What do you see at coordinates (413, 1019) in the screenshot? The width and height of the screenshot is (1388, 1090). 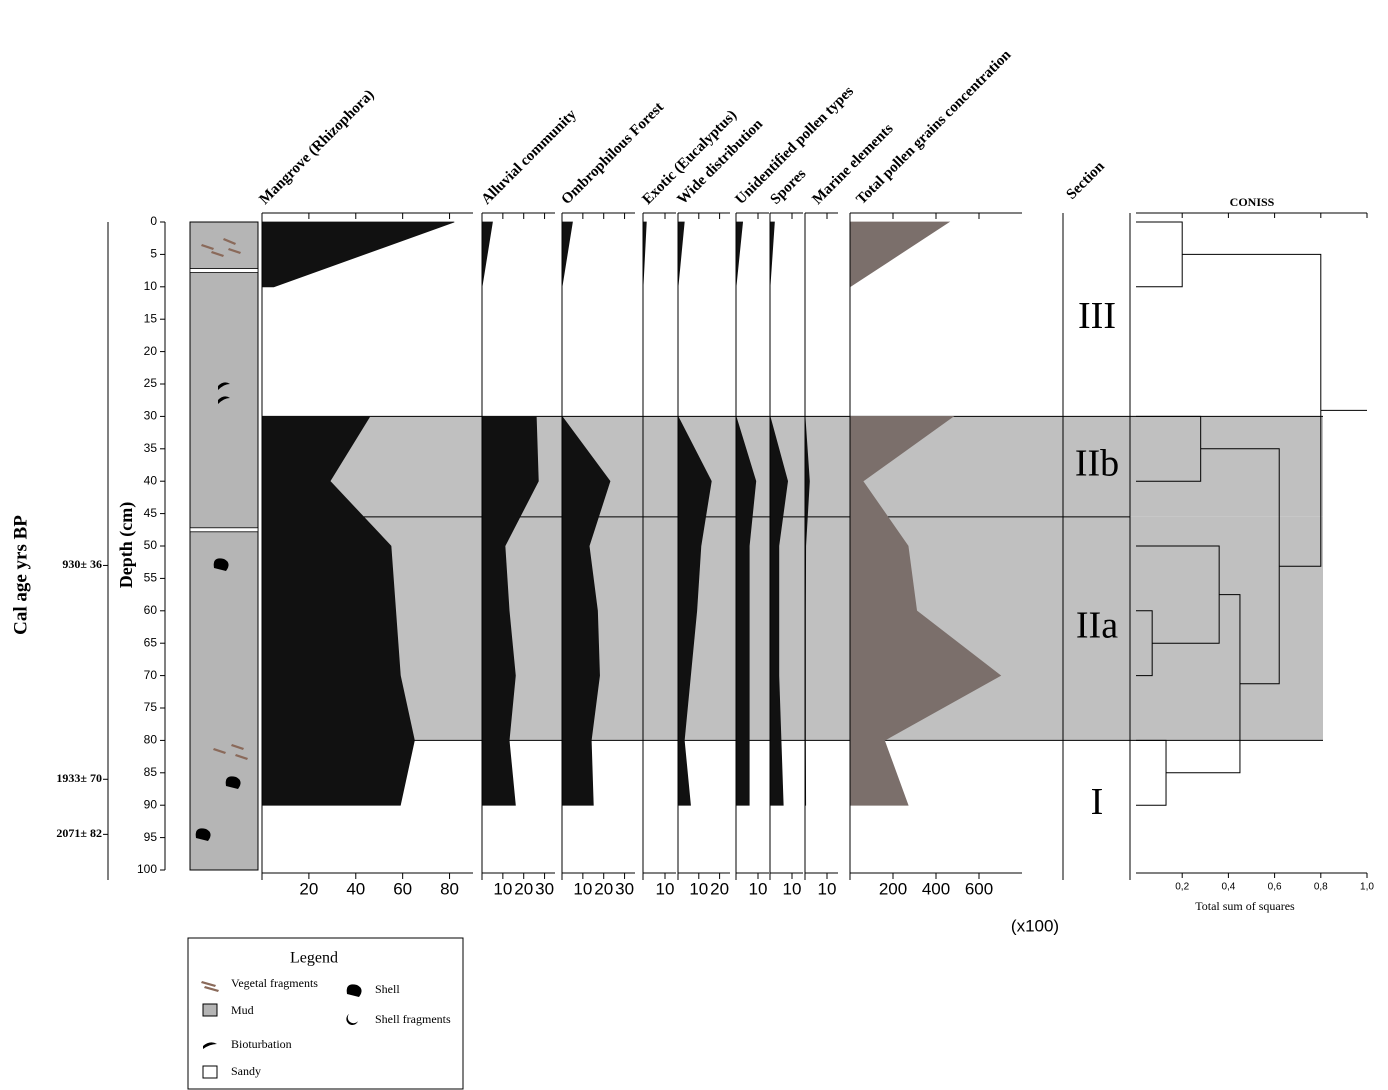 I see `legend-label: Shell fragments` at bounding box center [413, 1019].